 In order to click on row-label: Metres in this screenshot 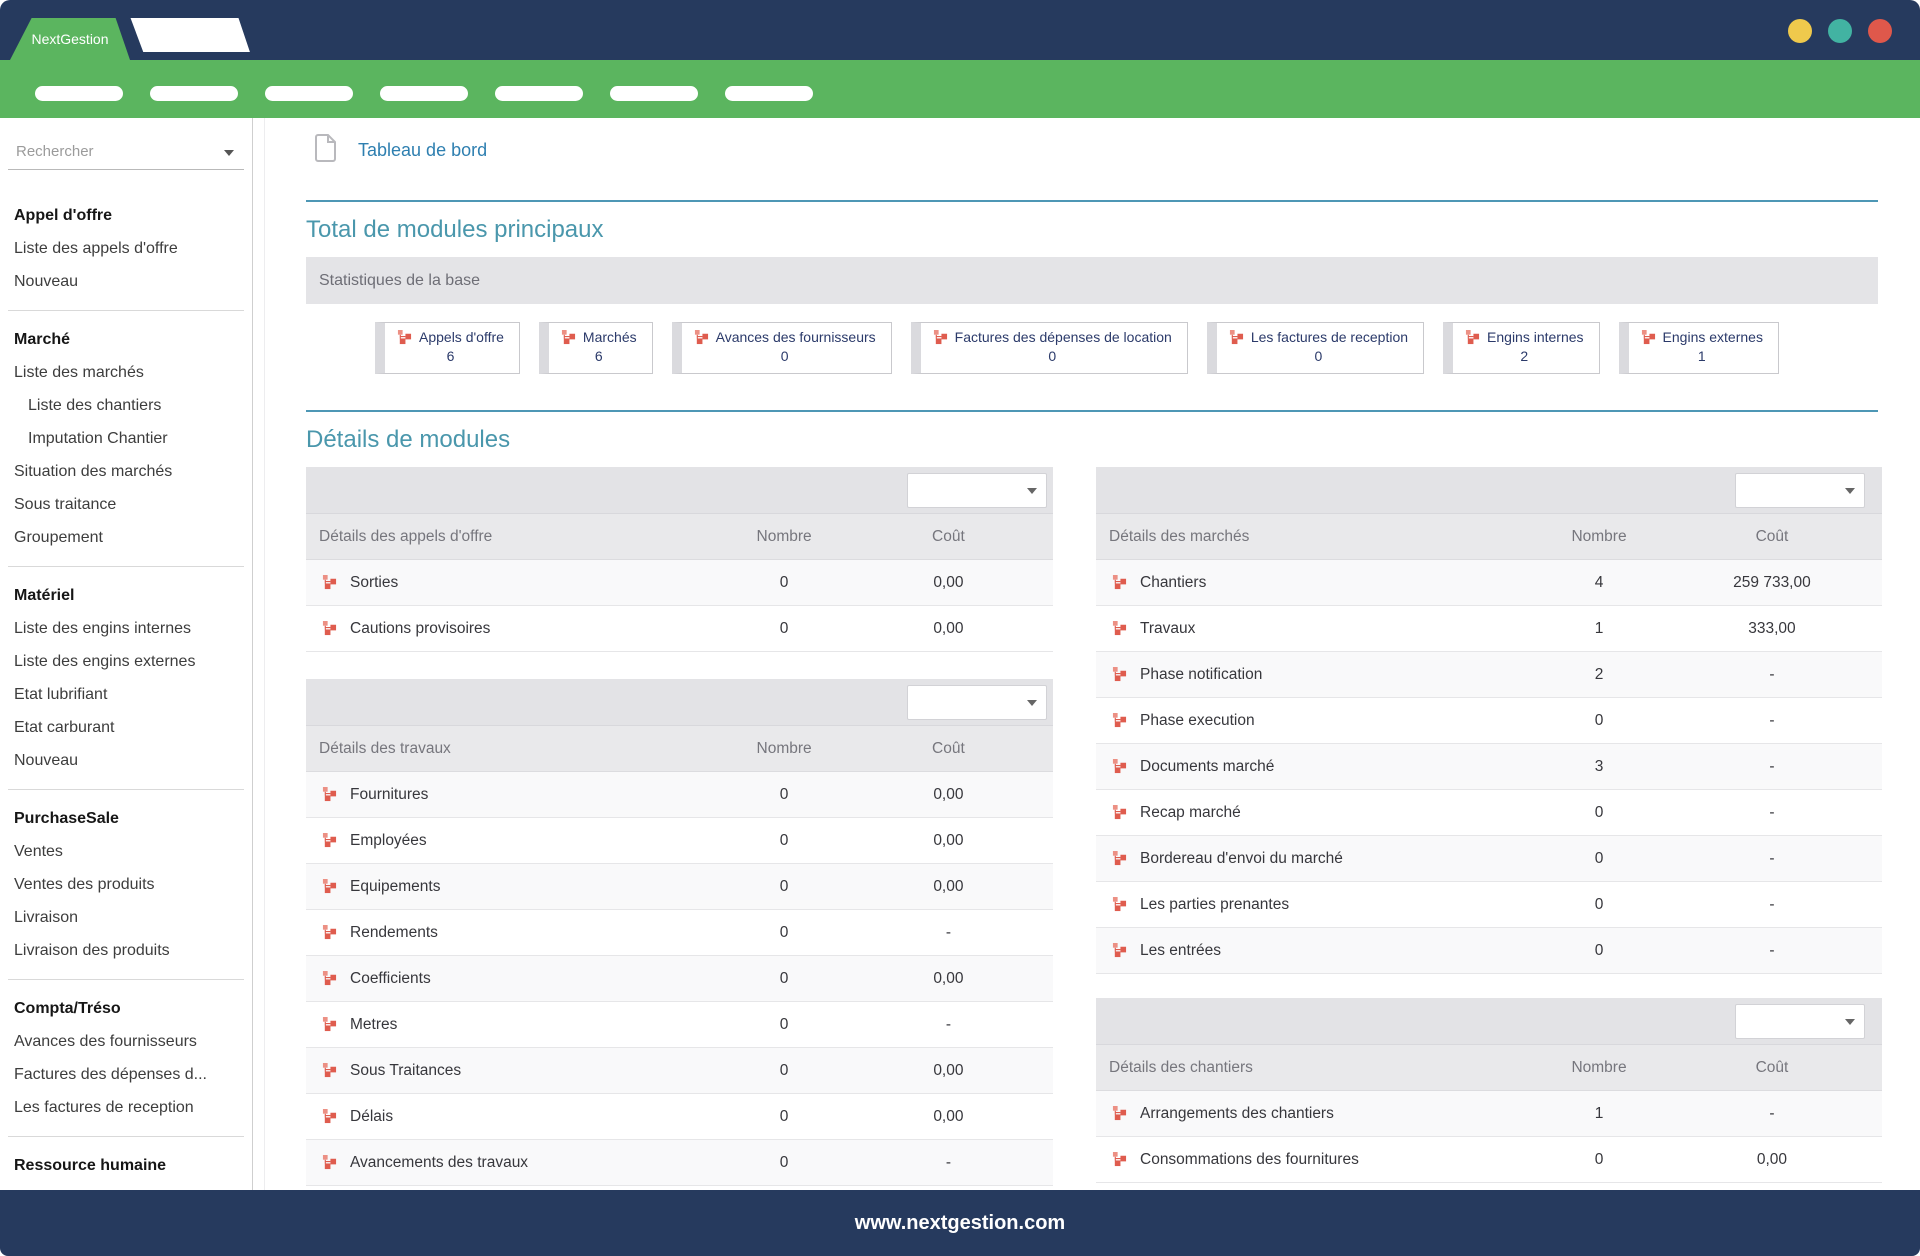, I will do `click(374, 1024)`.